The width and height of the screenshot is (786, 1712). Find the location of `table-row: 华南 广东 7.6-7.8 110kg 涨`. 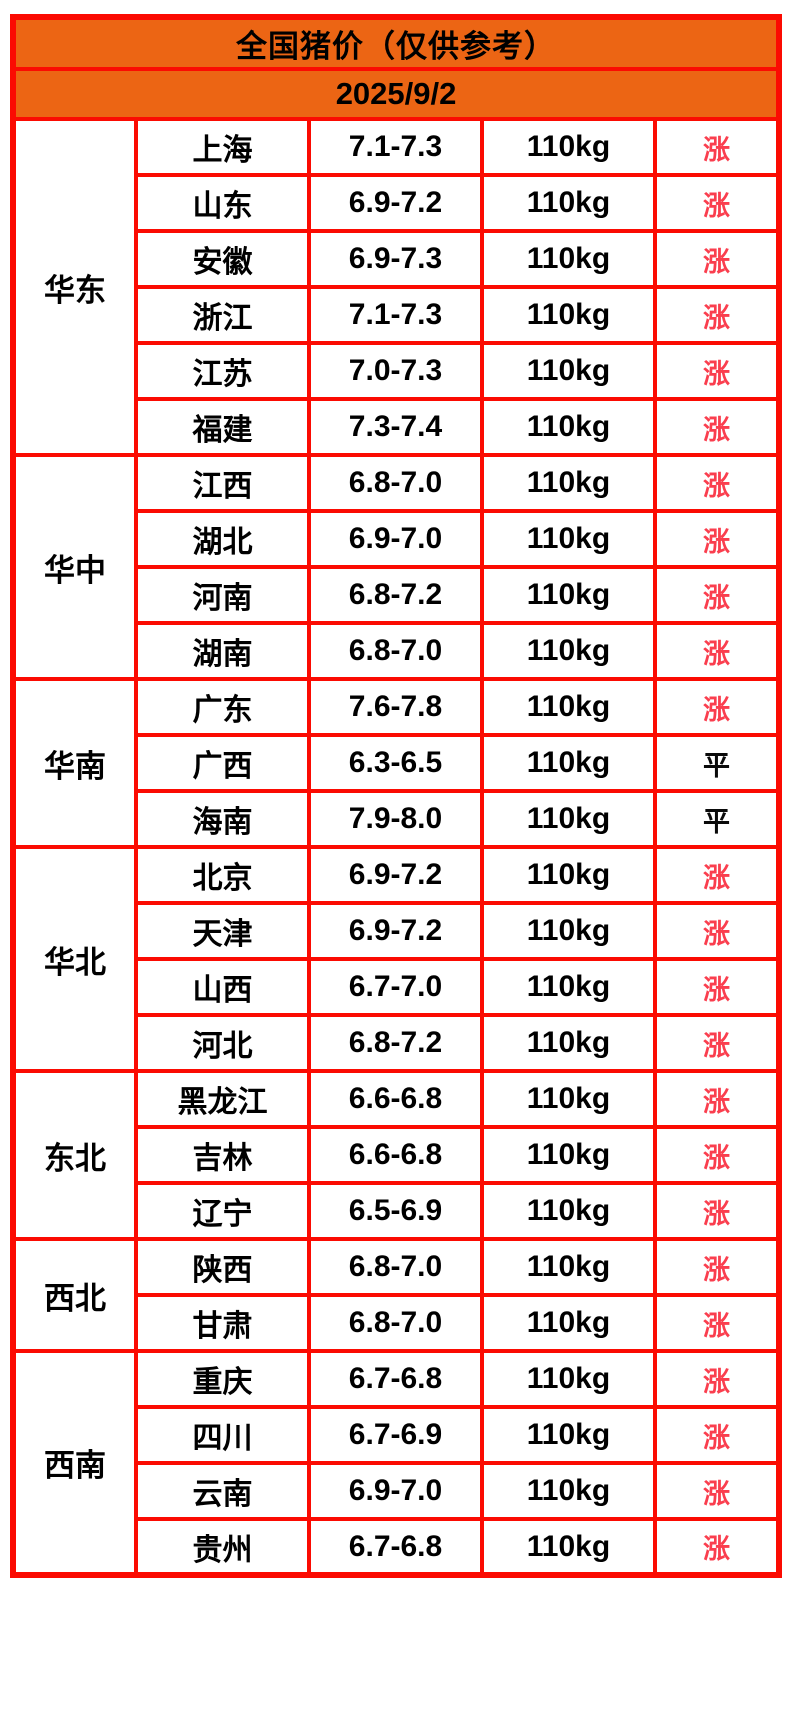

table-row: 华南 广东 7.6-7.8 110kg 涨 is located at coordinates (396, 763).